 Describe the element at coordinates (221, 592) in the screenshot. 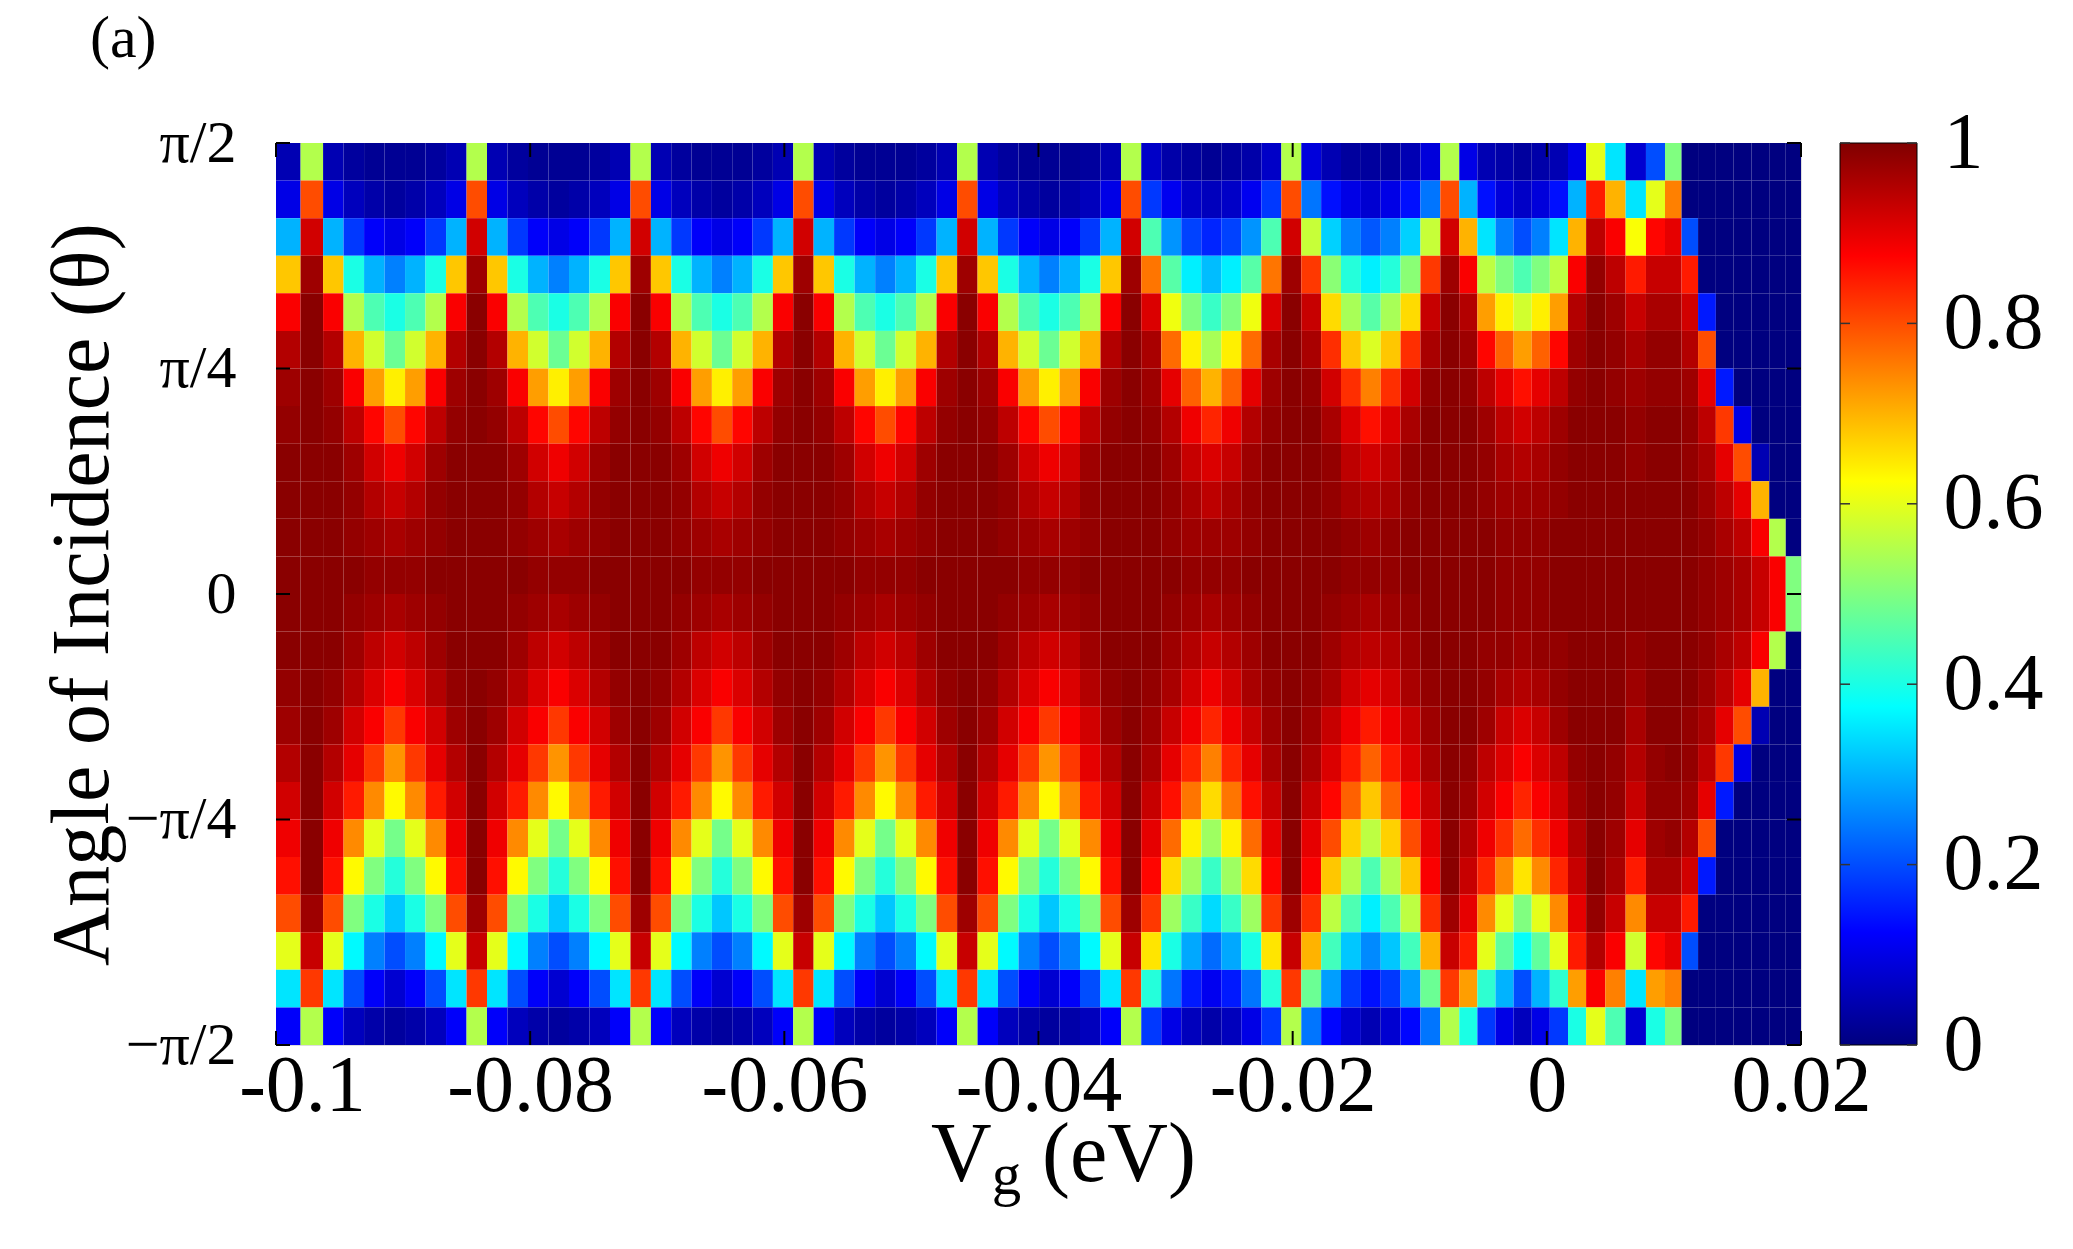

I see `y-tick-label: 0` at that location.